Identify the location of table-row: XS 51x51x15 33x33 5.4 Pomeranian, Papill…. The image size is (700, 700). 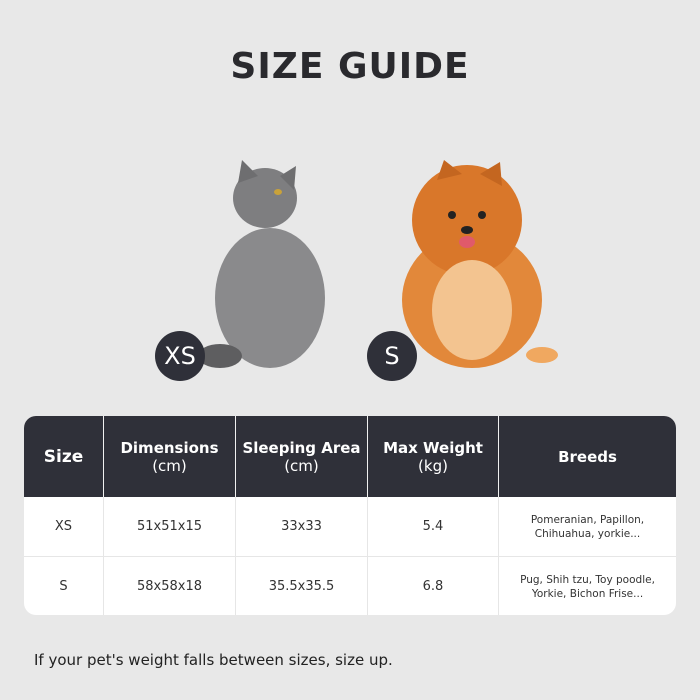
(350, 527).